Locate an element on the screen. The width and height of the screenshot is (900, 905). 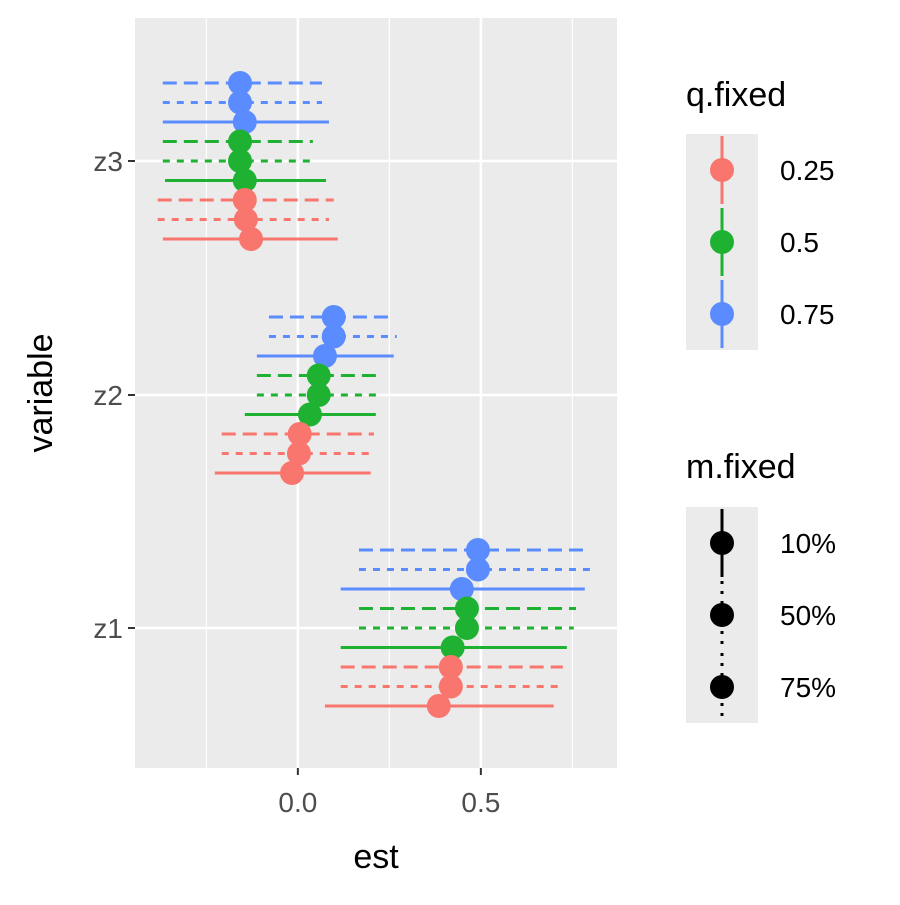
legend-label: 0.25 is located at coordinates (807, 170).